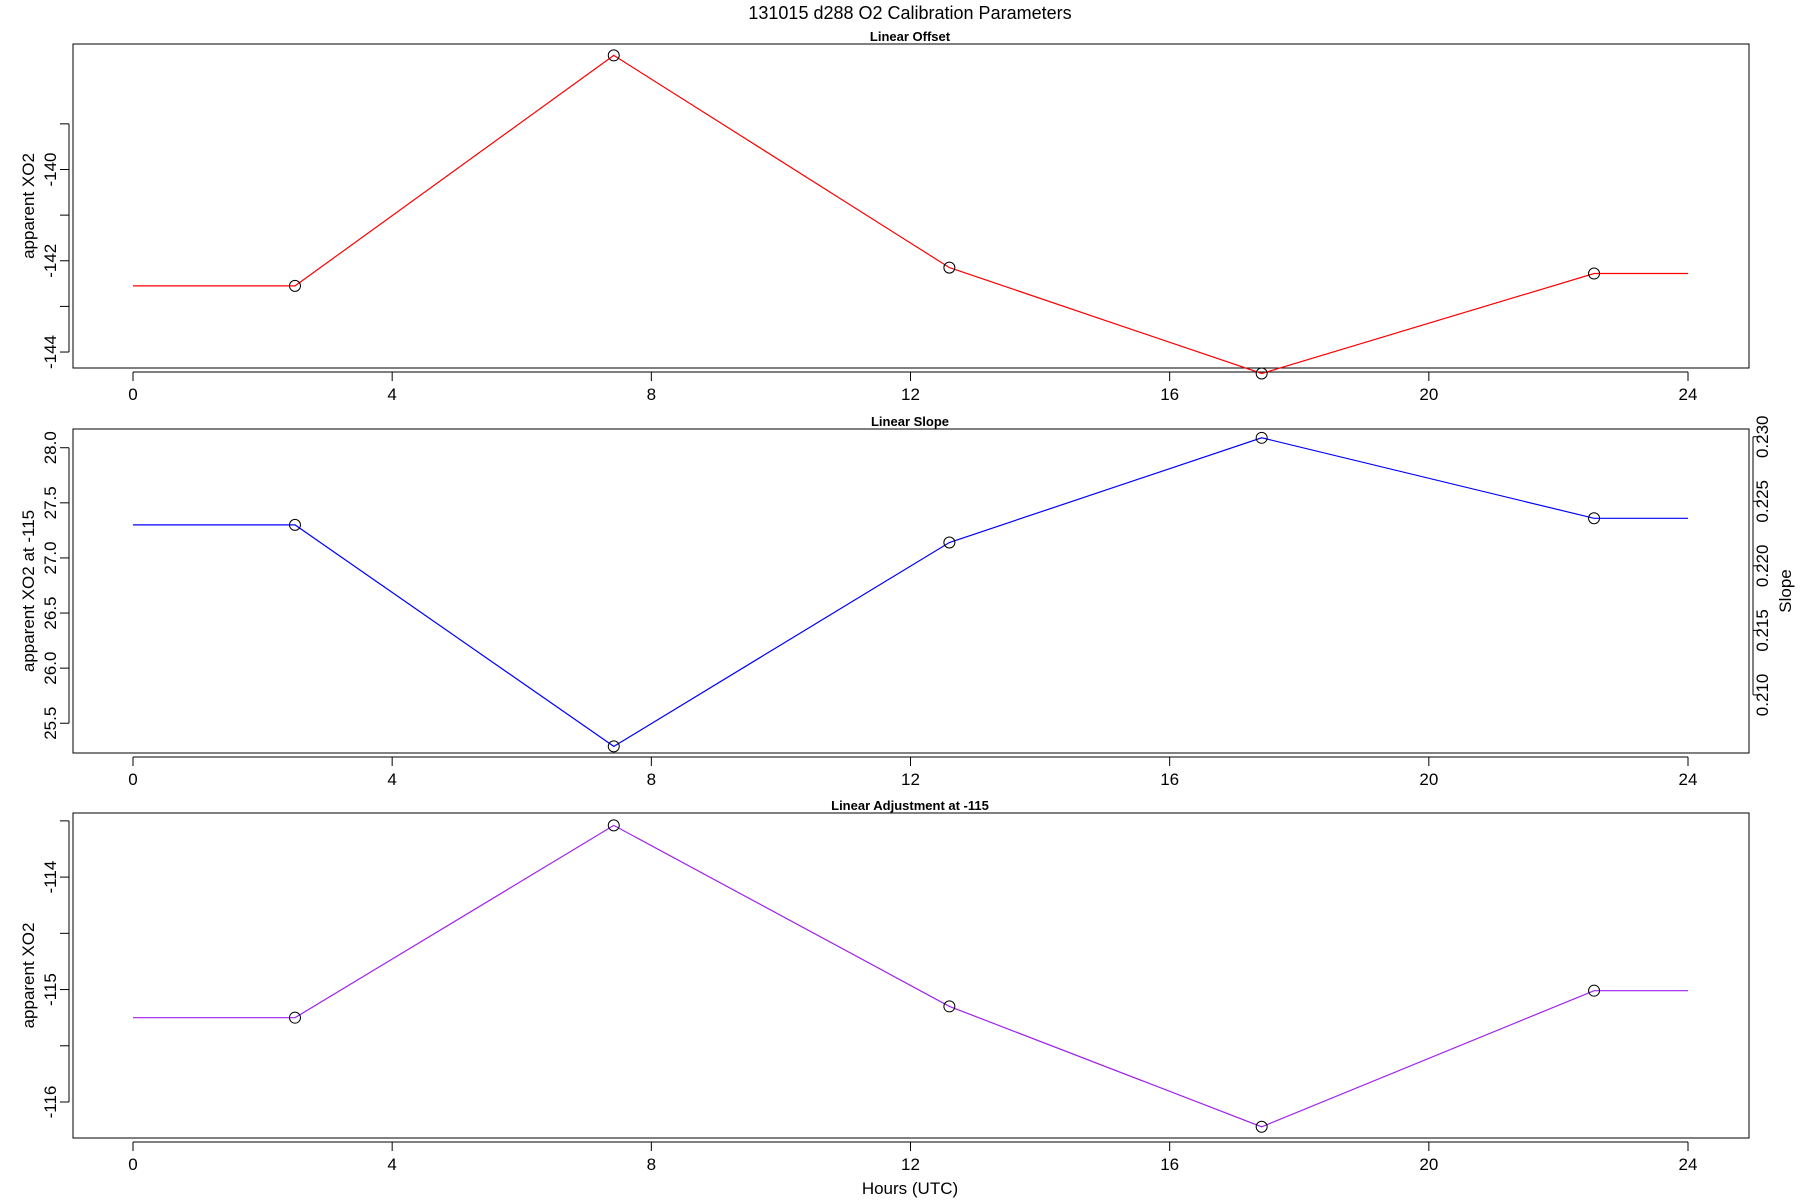 The height and width of the screenshot is (1200, 1800). I want to click on y-tick-label: -144, so click(50, 352).